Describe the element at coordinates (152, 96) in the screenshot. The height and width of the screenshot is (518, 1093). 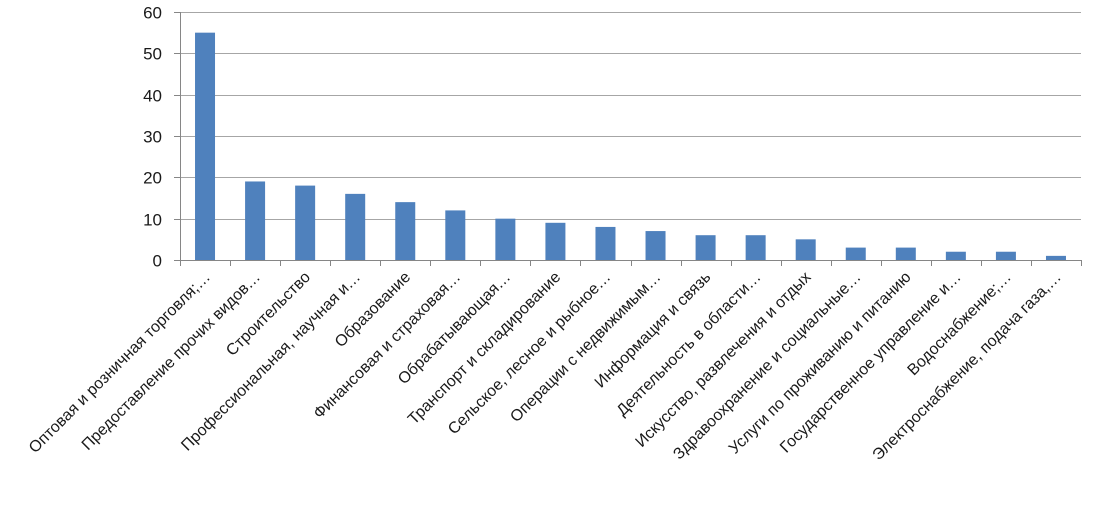
I see `y-tick-label: 40` at that location.